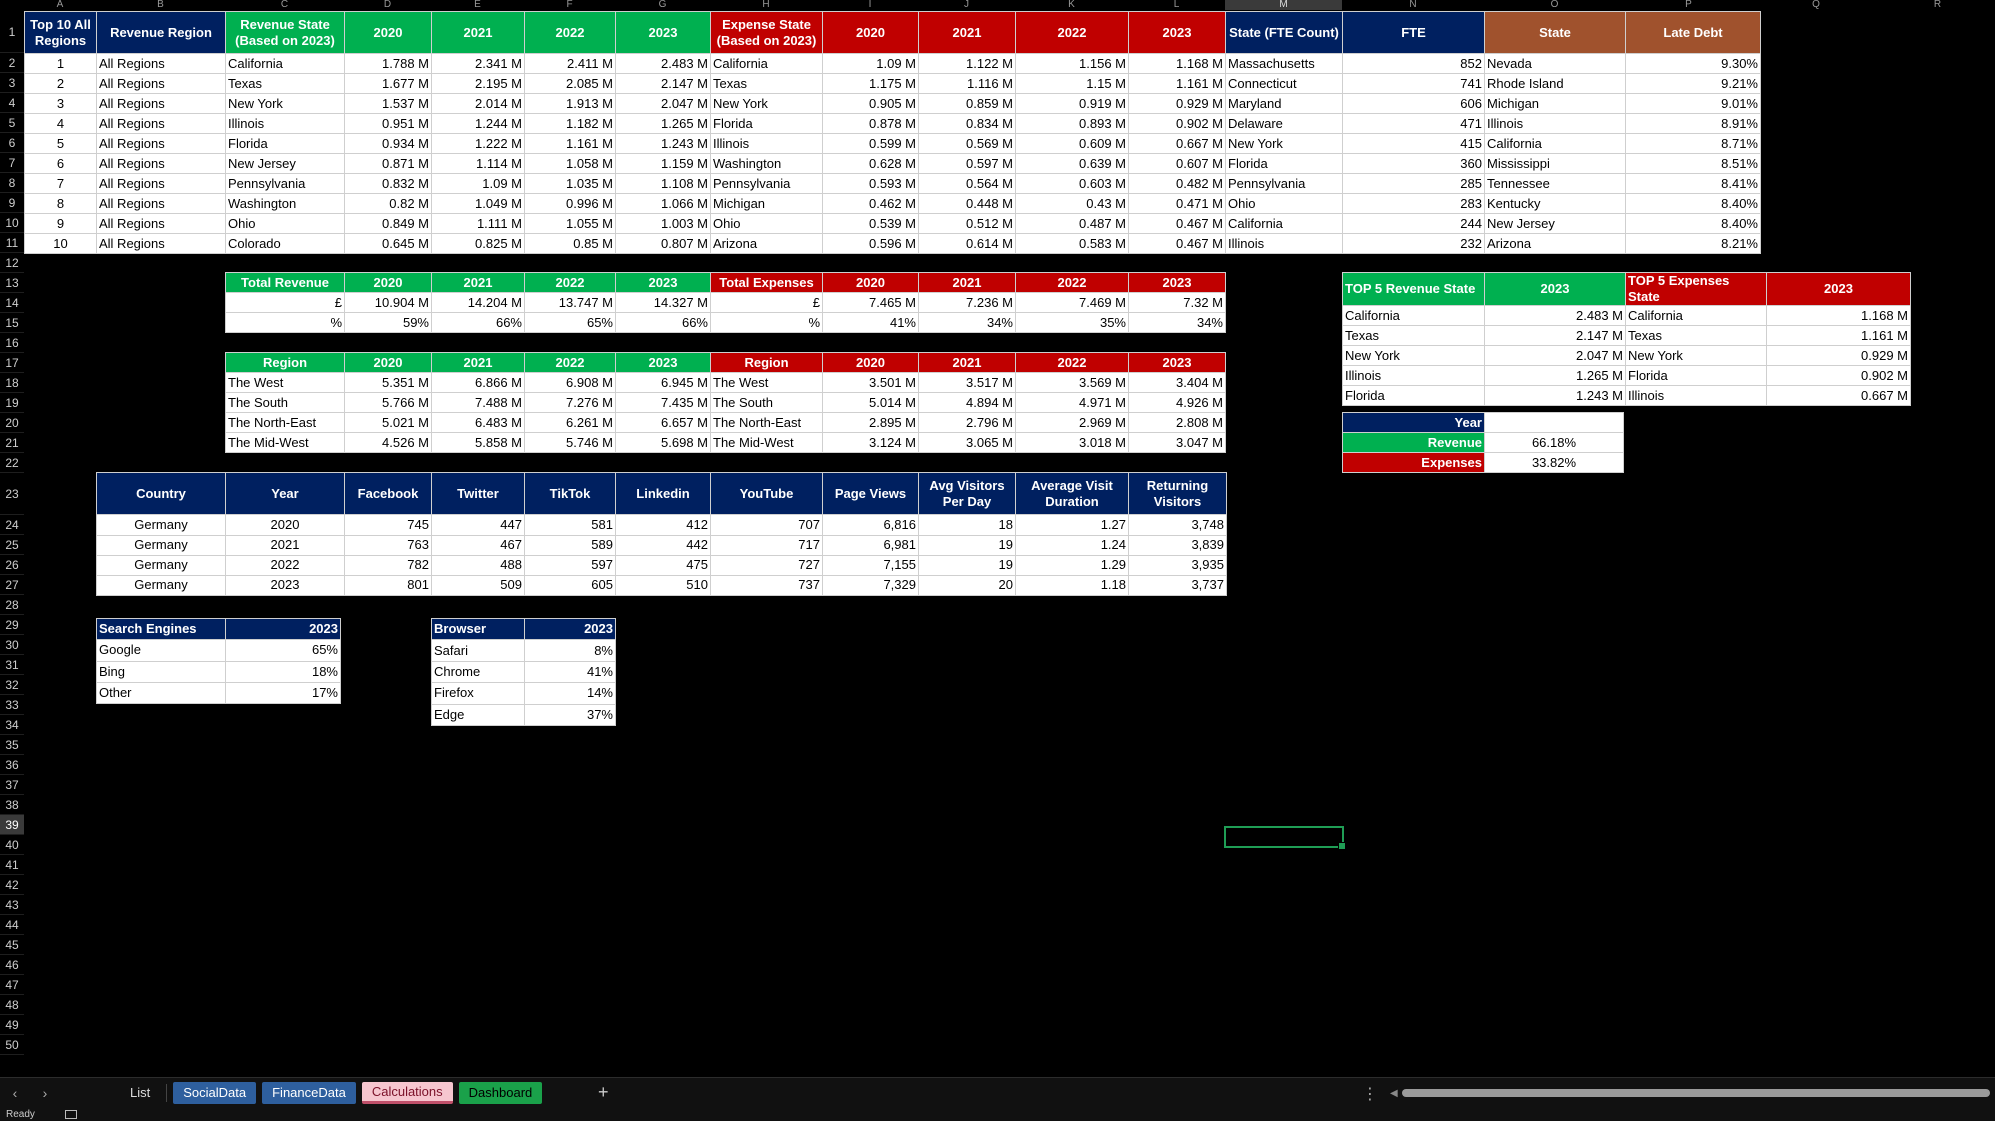  Describe the element at coordinates (766, 402) in the screenshot. I see `regions-cell: The South` at that location.